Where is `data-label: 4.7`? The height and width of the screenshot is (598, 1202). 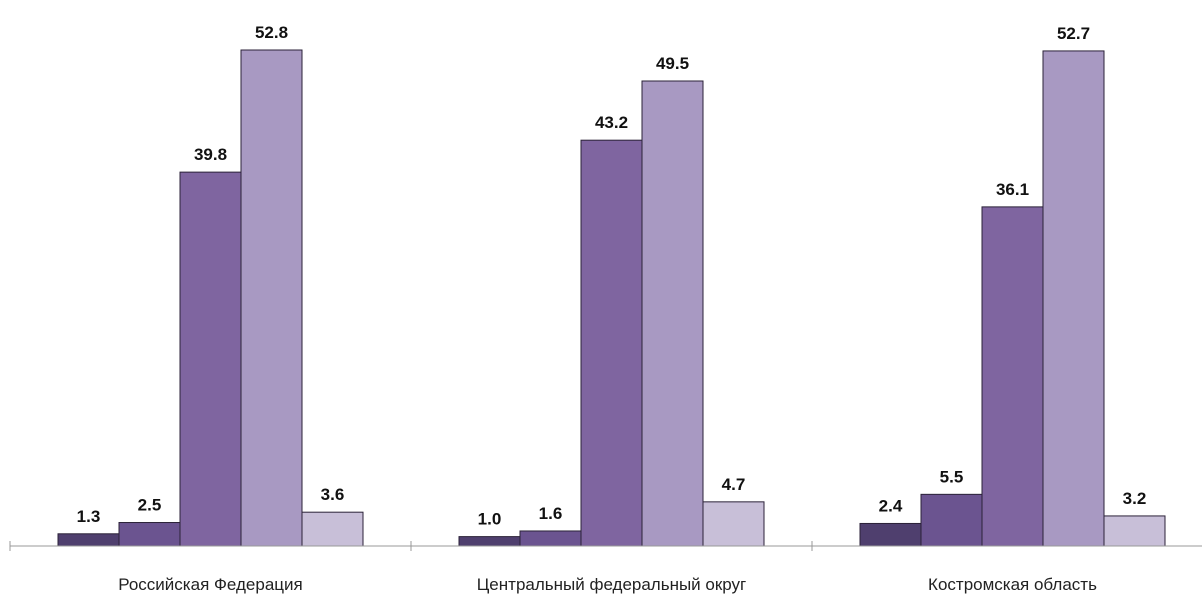 data-label: 4.7 is located at coordinates (734, 484).